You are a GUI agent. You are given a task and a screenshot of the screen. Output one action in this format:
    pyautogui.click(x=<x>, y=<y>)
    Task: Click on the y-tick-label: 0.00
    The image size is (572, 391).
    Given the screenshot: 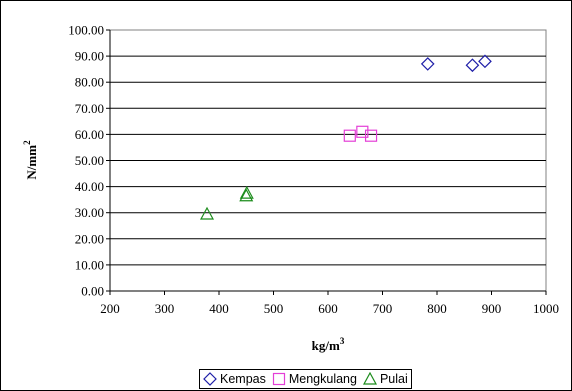 What is the action you would take?
    pyautogui.click(x=92, y=291)
    